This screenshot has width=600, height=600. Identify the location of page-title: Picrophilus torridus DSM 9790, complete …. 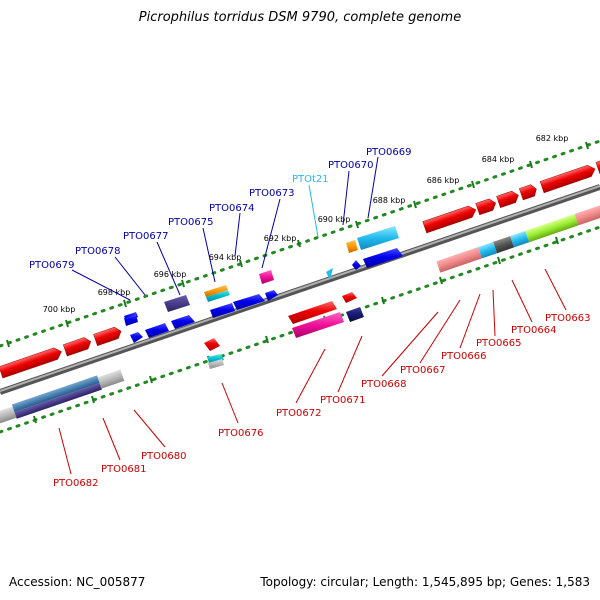
(300, 17).